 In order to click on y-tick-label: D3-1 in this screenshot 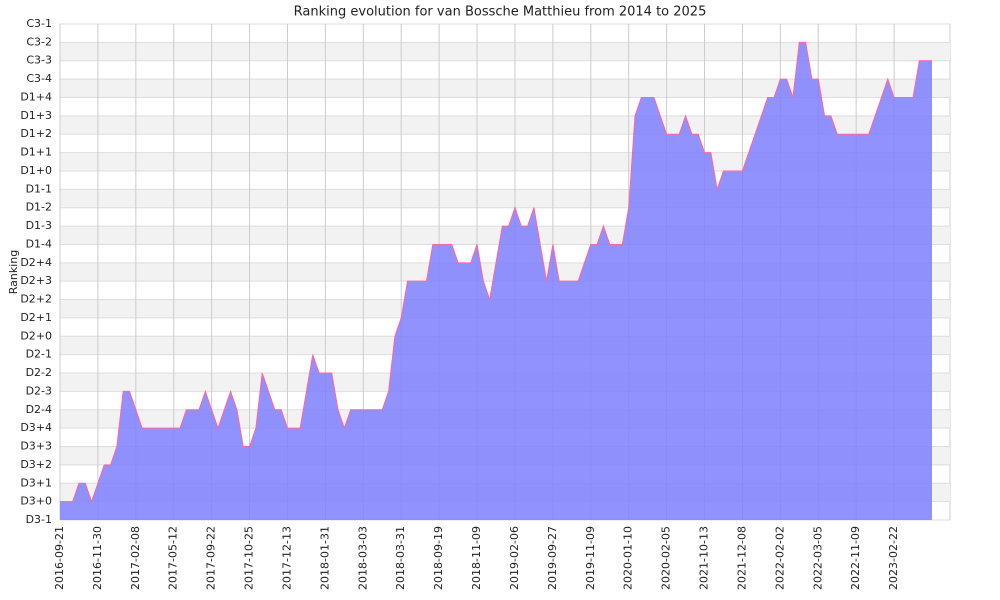, I will do `click(39, 519)`.